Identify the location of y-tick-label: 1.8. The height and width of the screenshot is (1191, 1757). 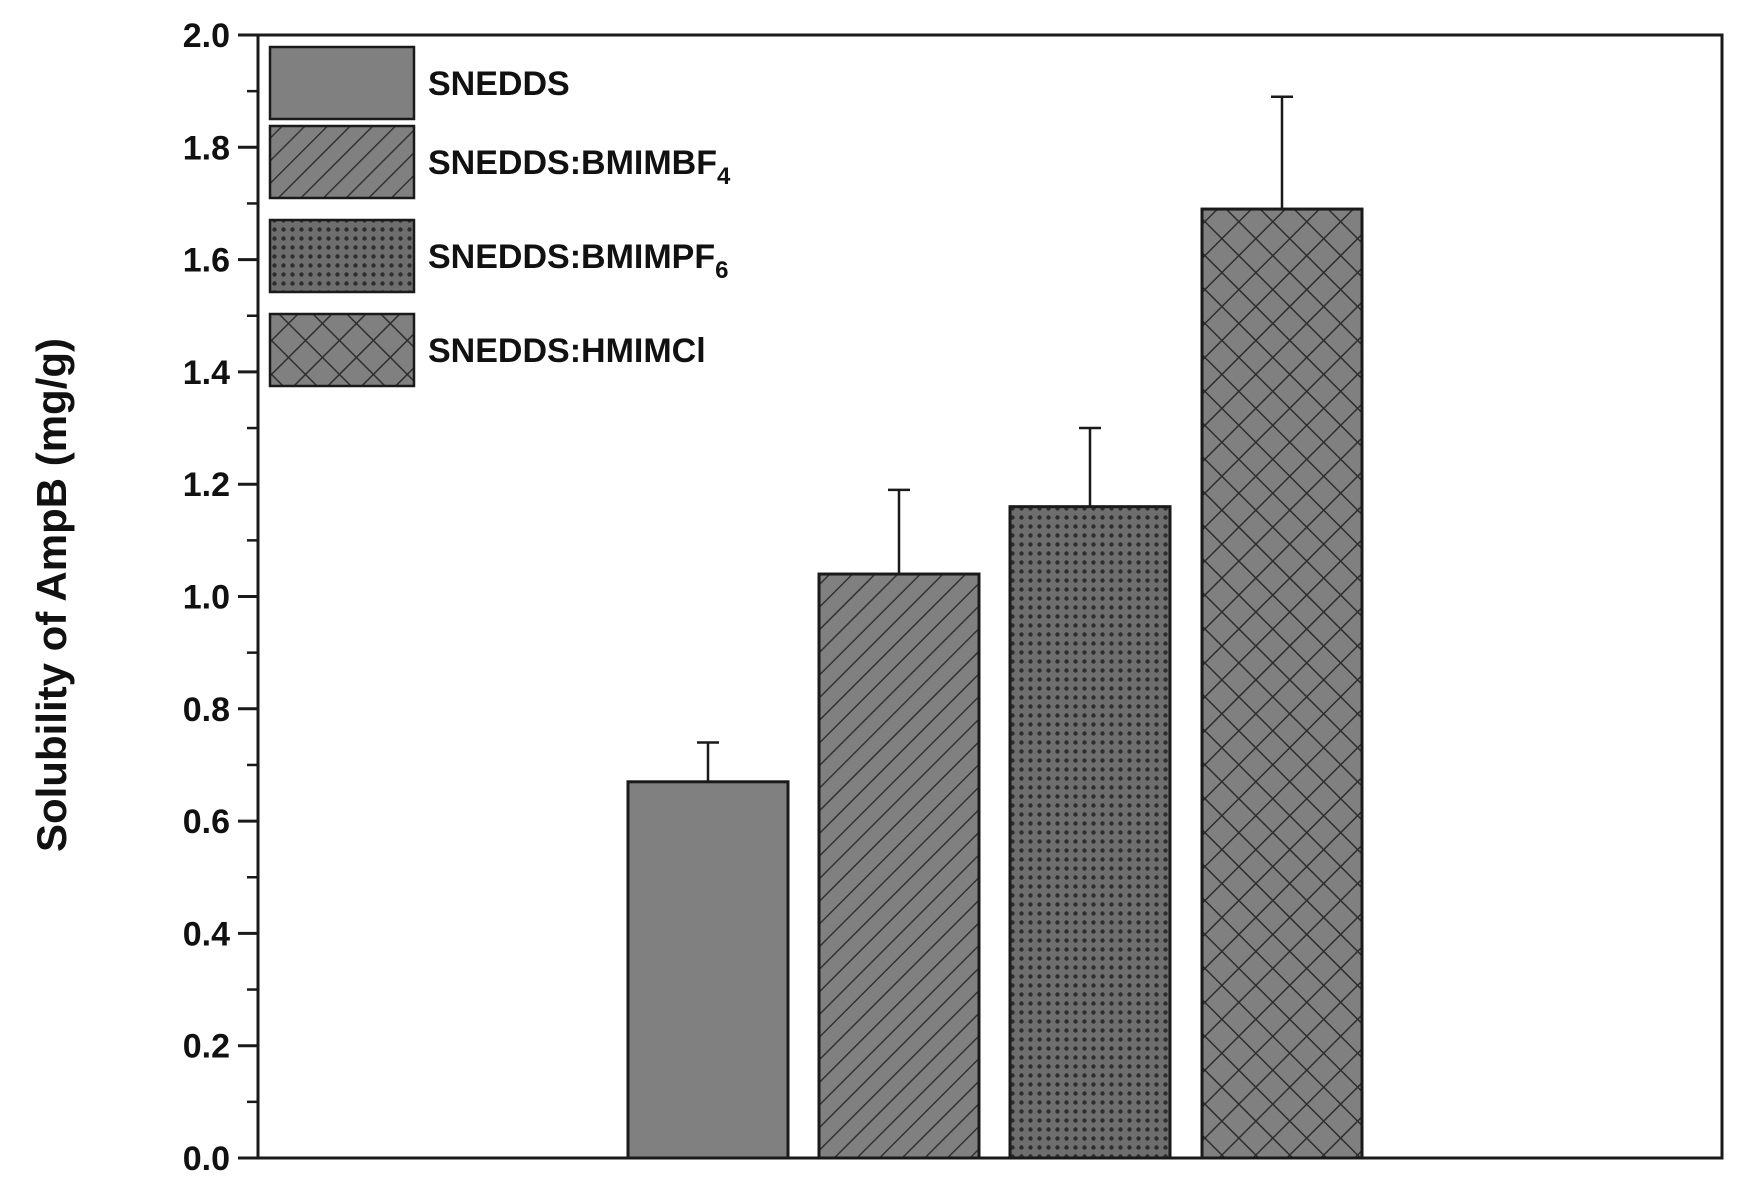
(206, 148).